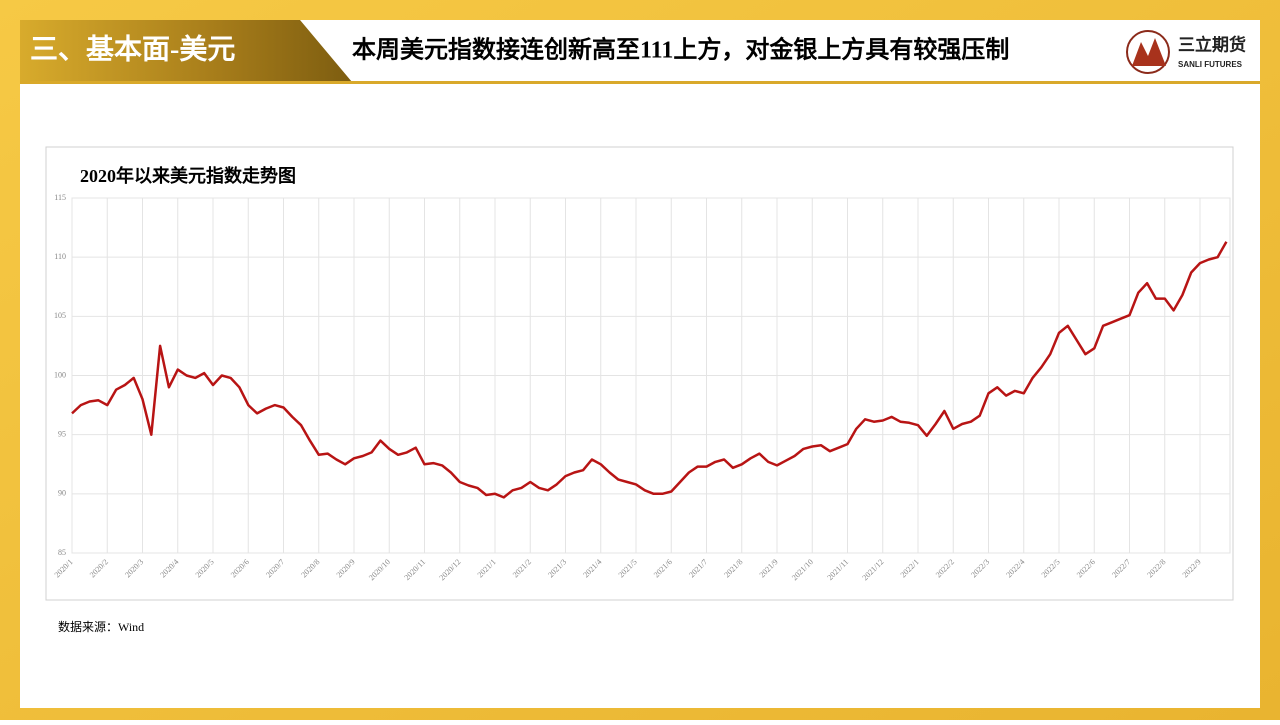  What do you see at coordinates (101, 626) in the screenshot?
I see `source-note: 数据来源：Wind` at bounding box center [101, 626].